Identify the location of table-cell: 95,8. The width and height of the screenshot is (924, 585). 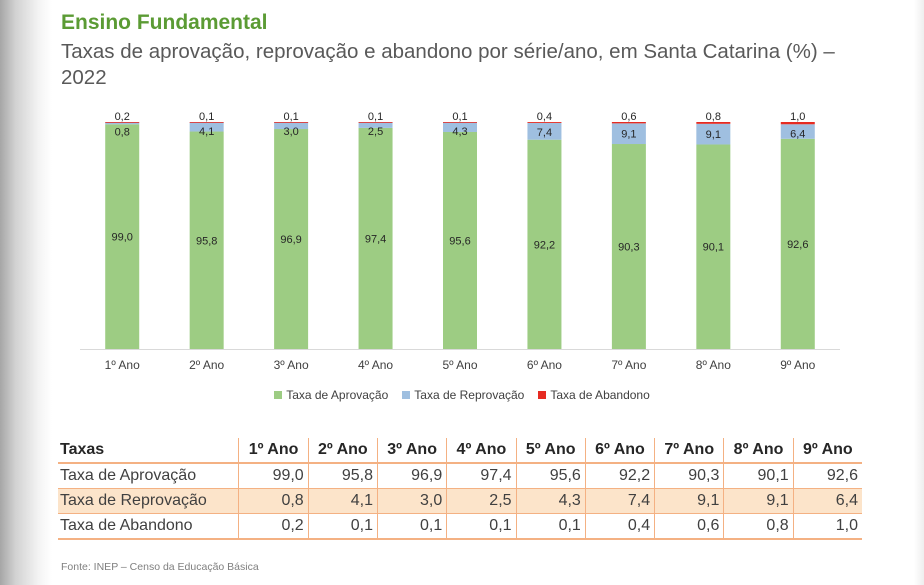
(342, 476).